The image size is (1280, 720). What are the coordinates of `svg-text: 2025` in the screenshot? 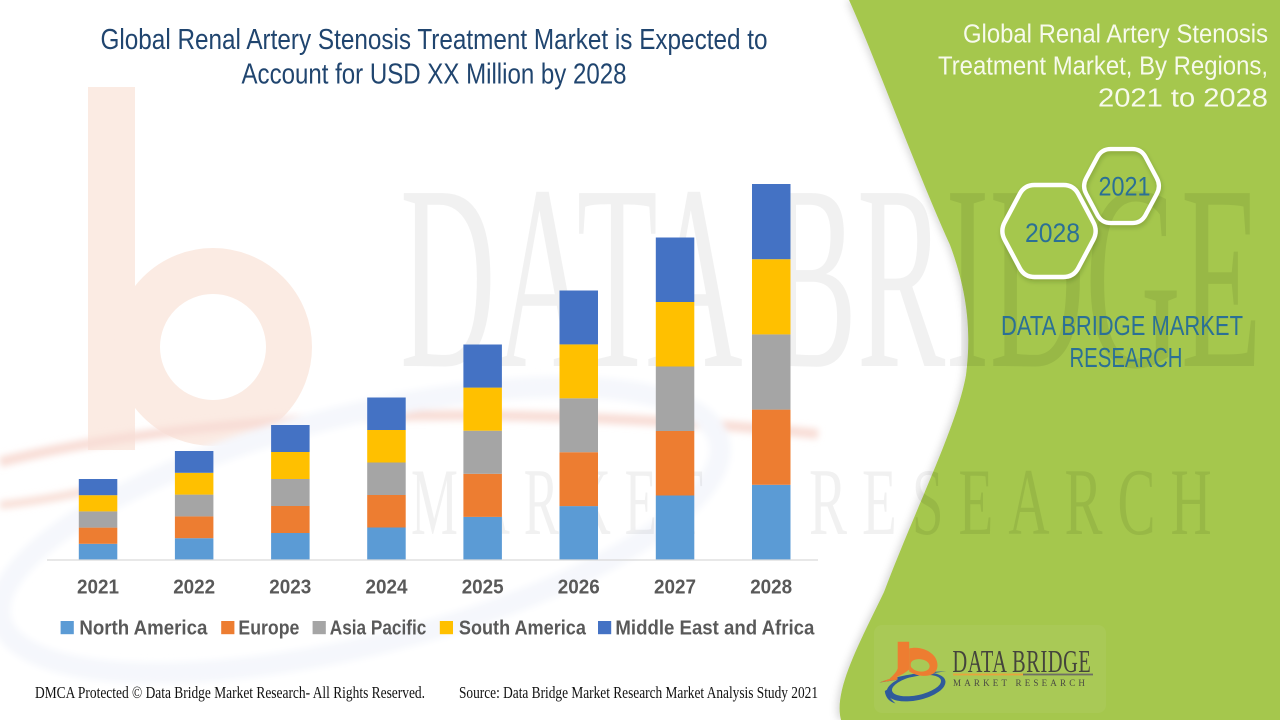 It's located at (483, 588).